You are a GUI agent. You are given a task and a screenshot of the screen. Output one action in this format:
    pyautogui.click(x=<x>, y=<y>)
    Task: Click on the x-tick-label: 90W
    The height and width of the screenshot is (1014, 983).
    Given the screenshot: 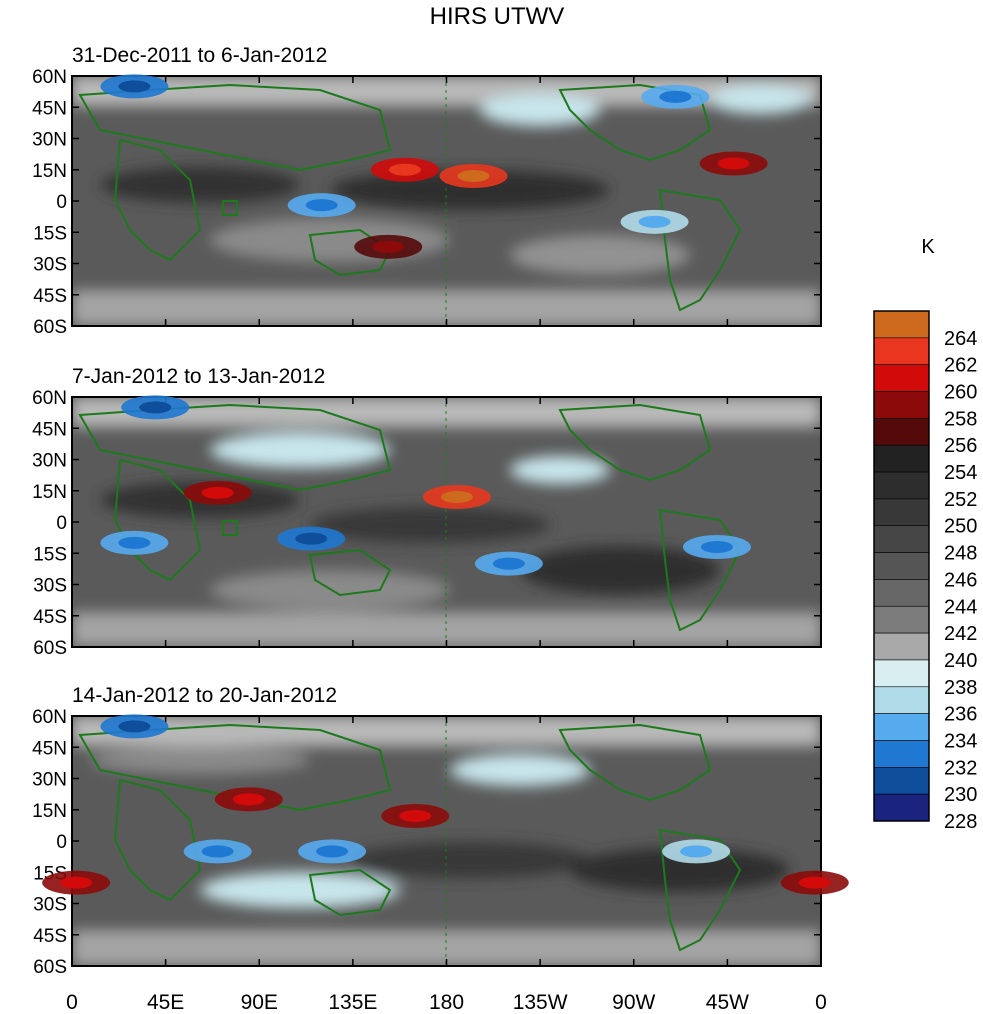 What is the action you would take?
    pyautogui.click(x=633, y=1002)
    